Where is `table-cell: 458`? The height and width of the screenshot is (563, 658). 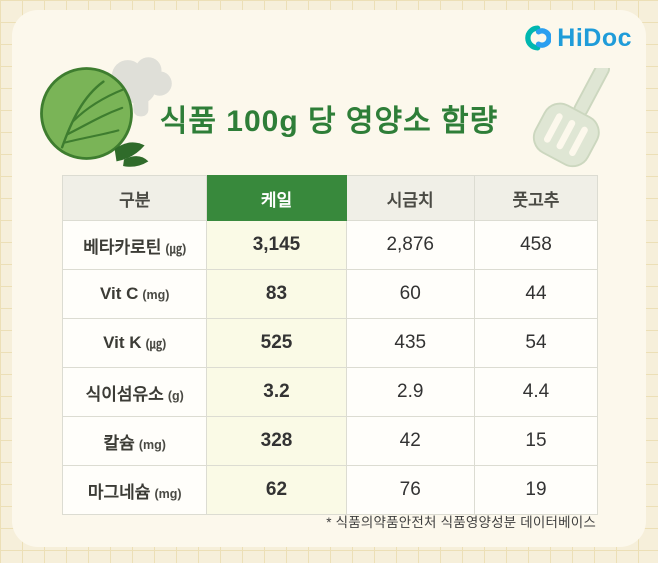 table-cell: 458 is located at coordinates (536, 245).